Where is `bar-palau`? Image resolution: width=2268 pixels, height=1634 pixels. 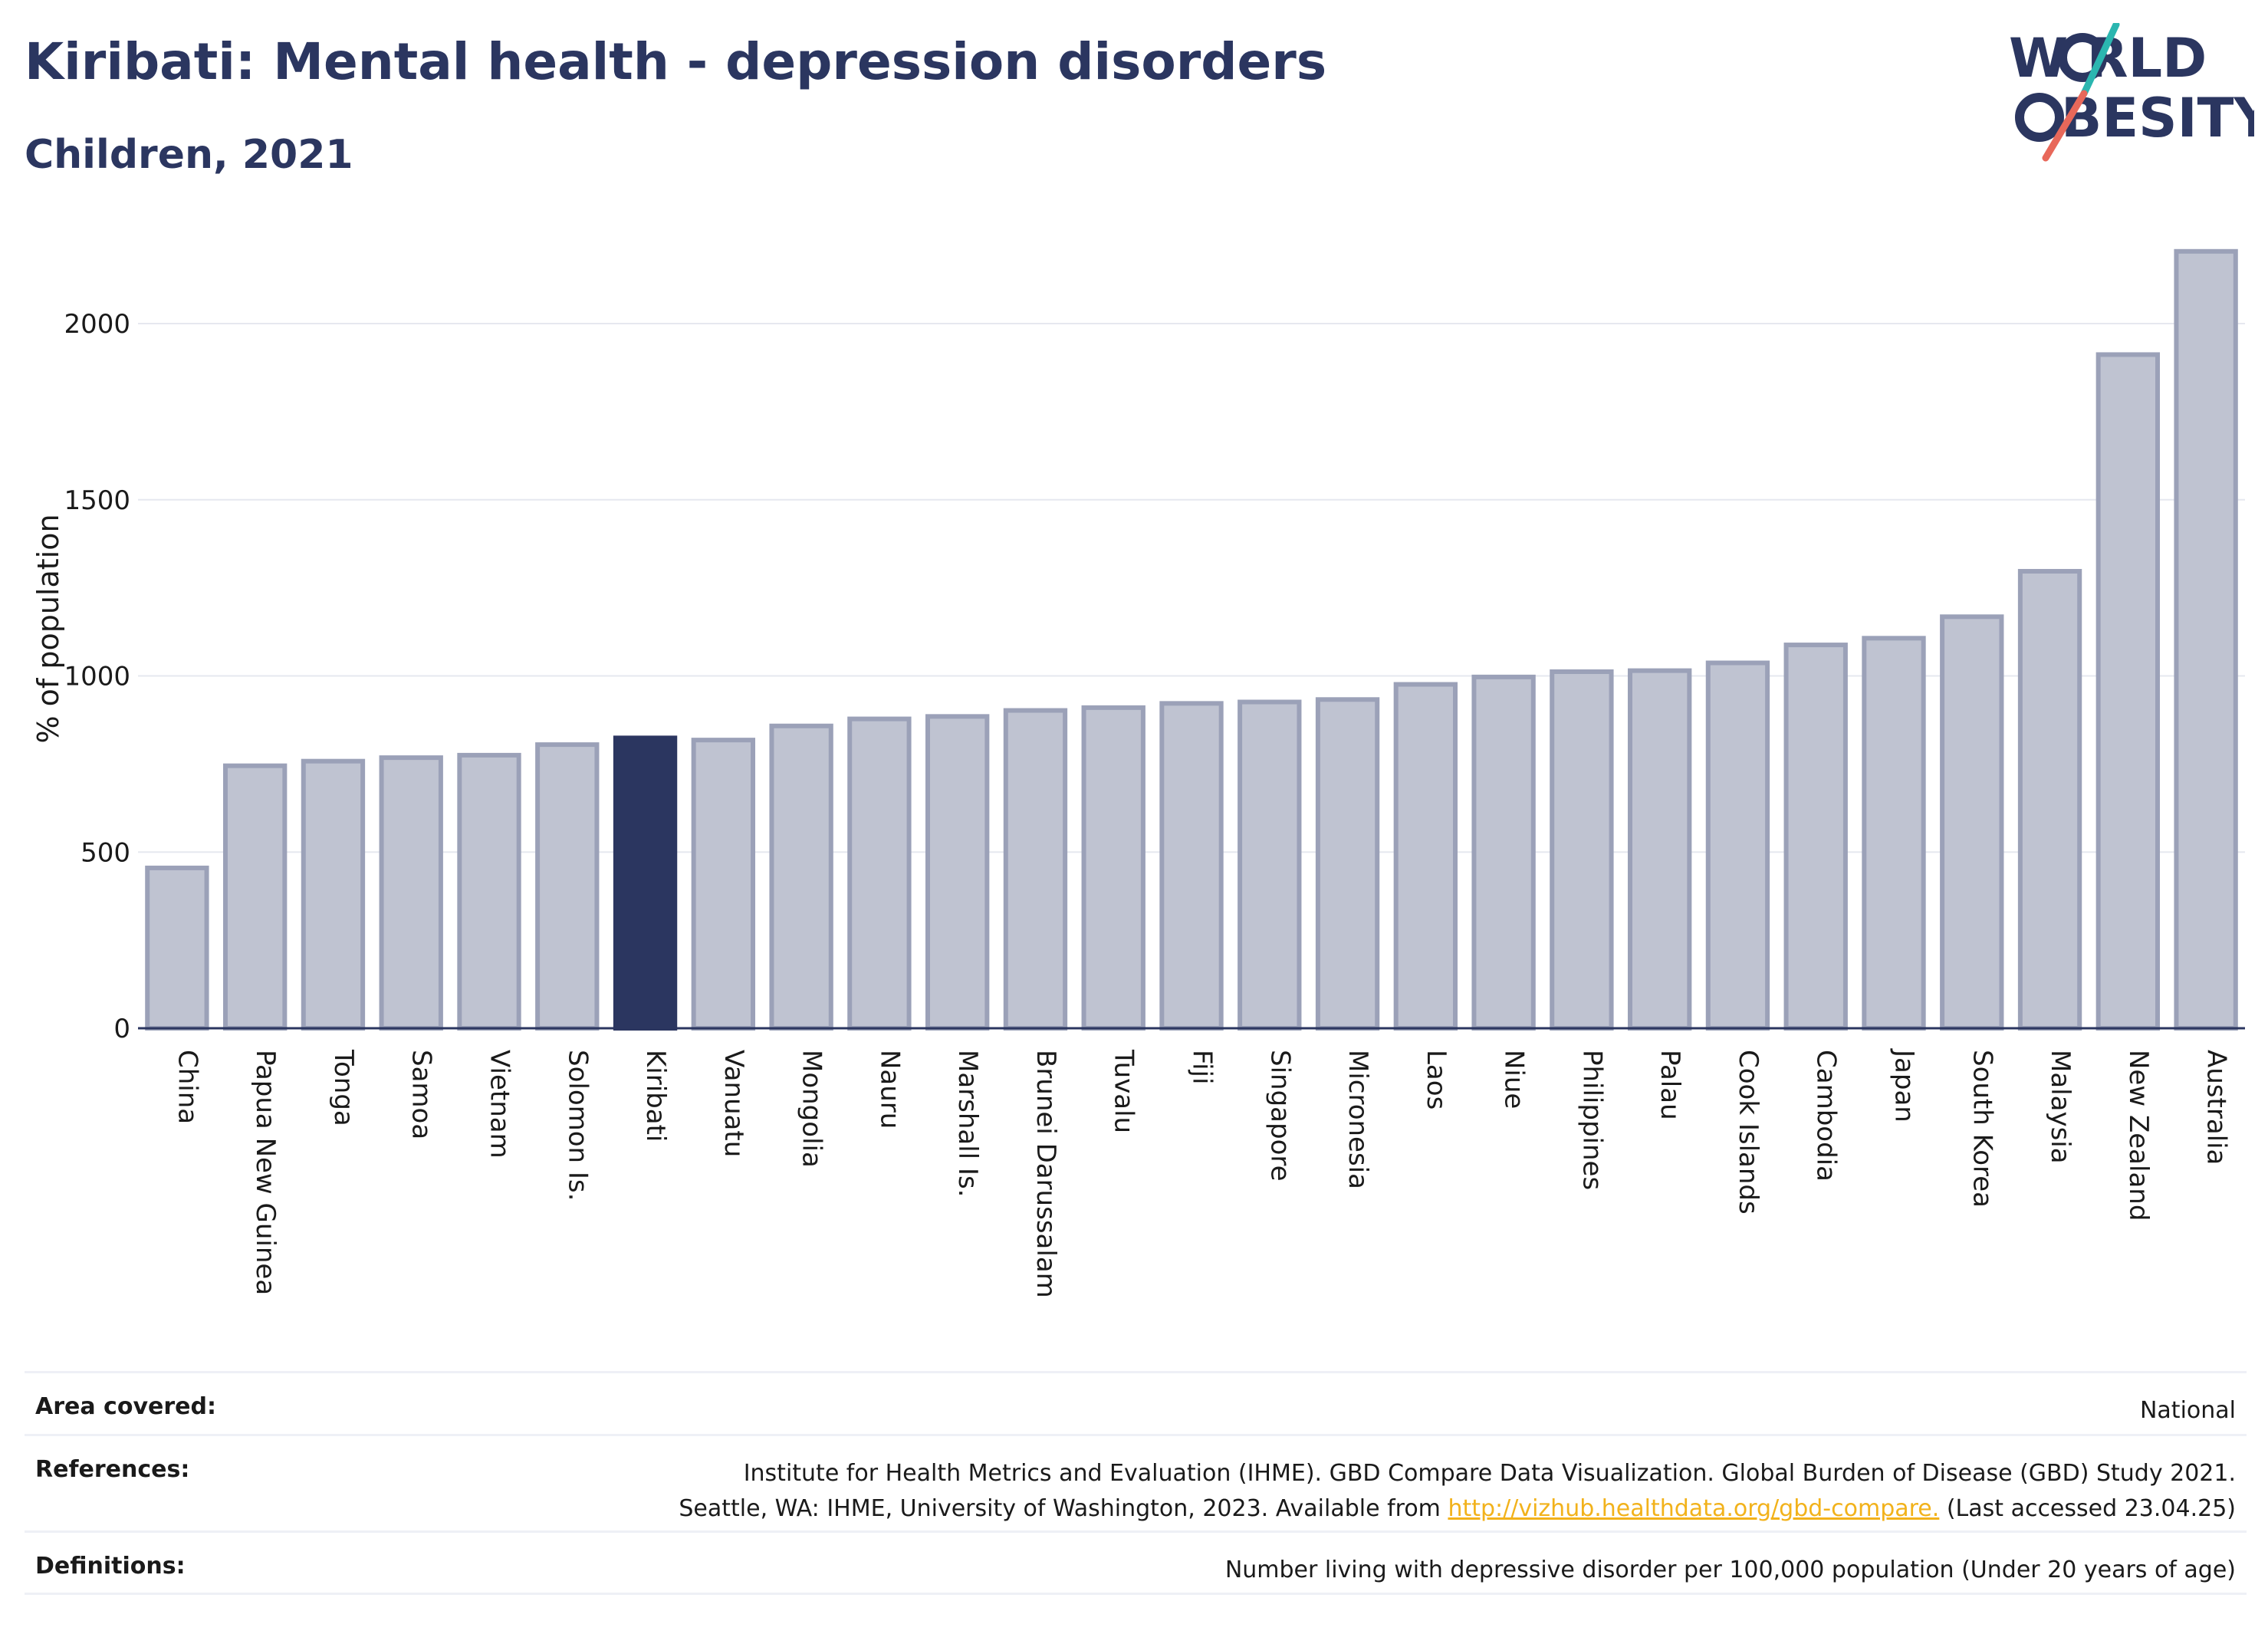 bar-palau is located at coordinates (1659, 849).